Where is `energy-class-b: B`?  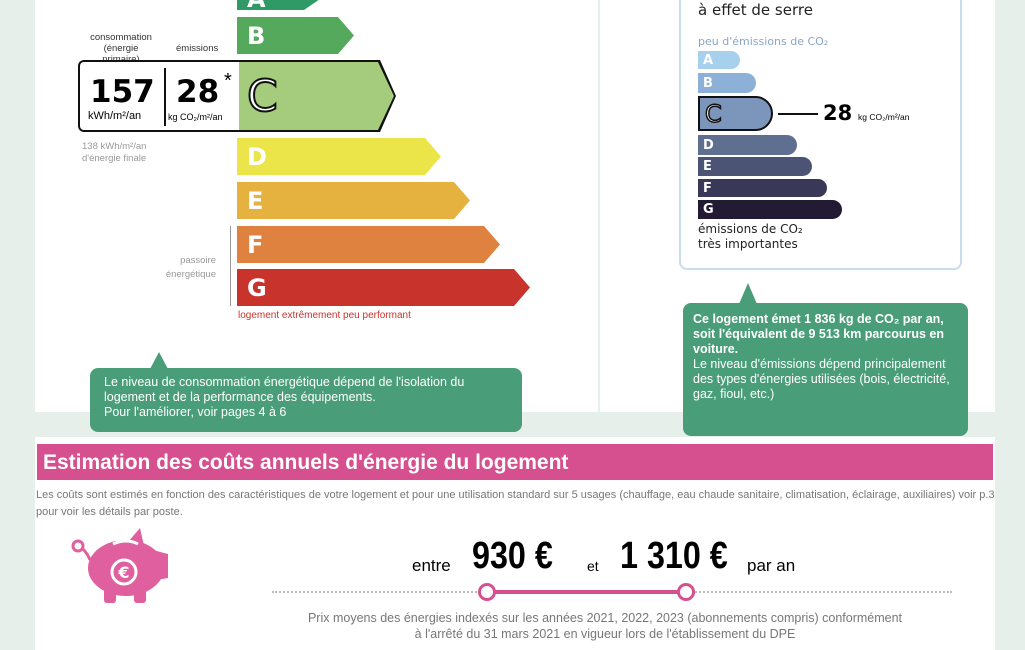 energy-class-b: B is located at coordinates (295, 35).